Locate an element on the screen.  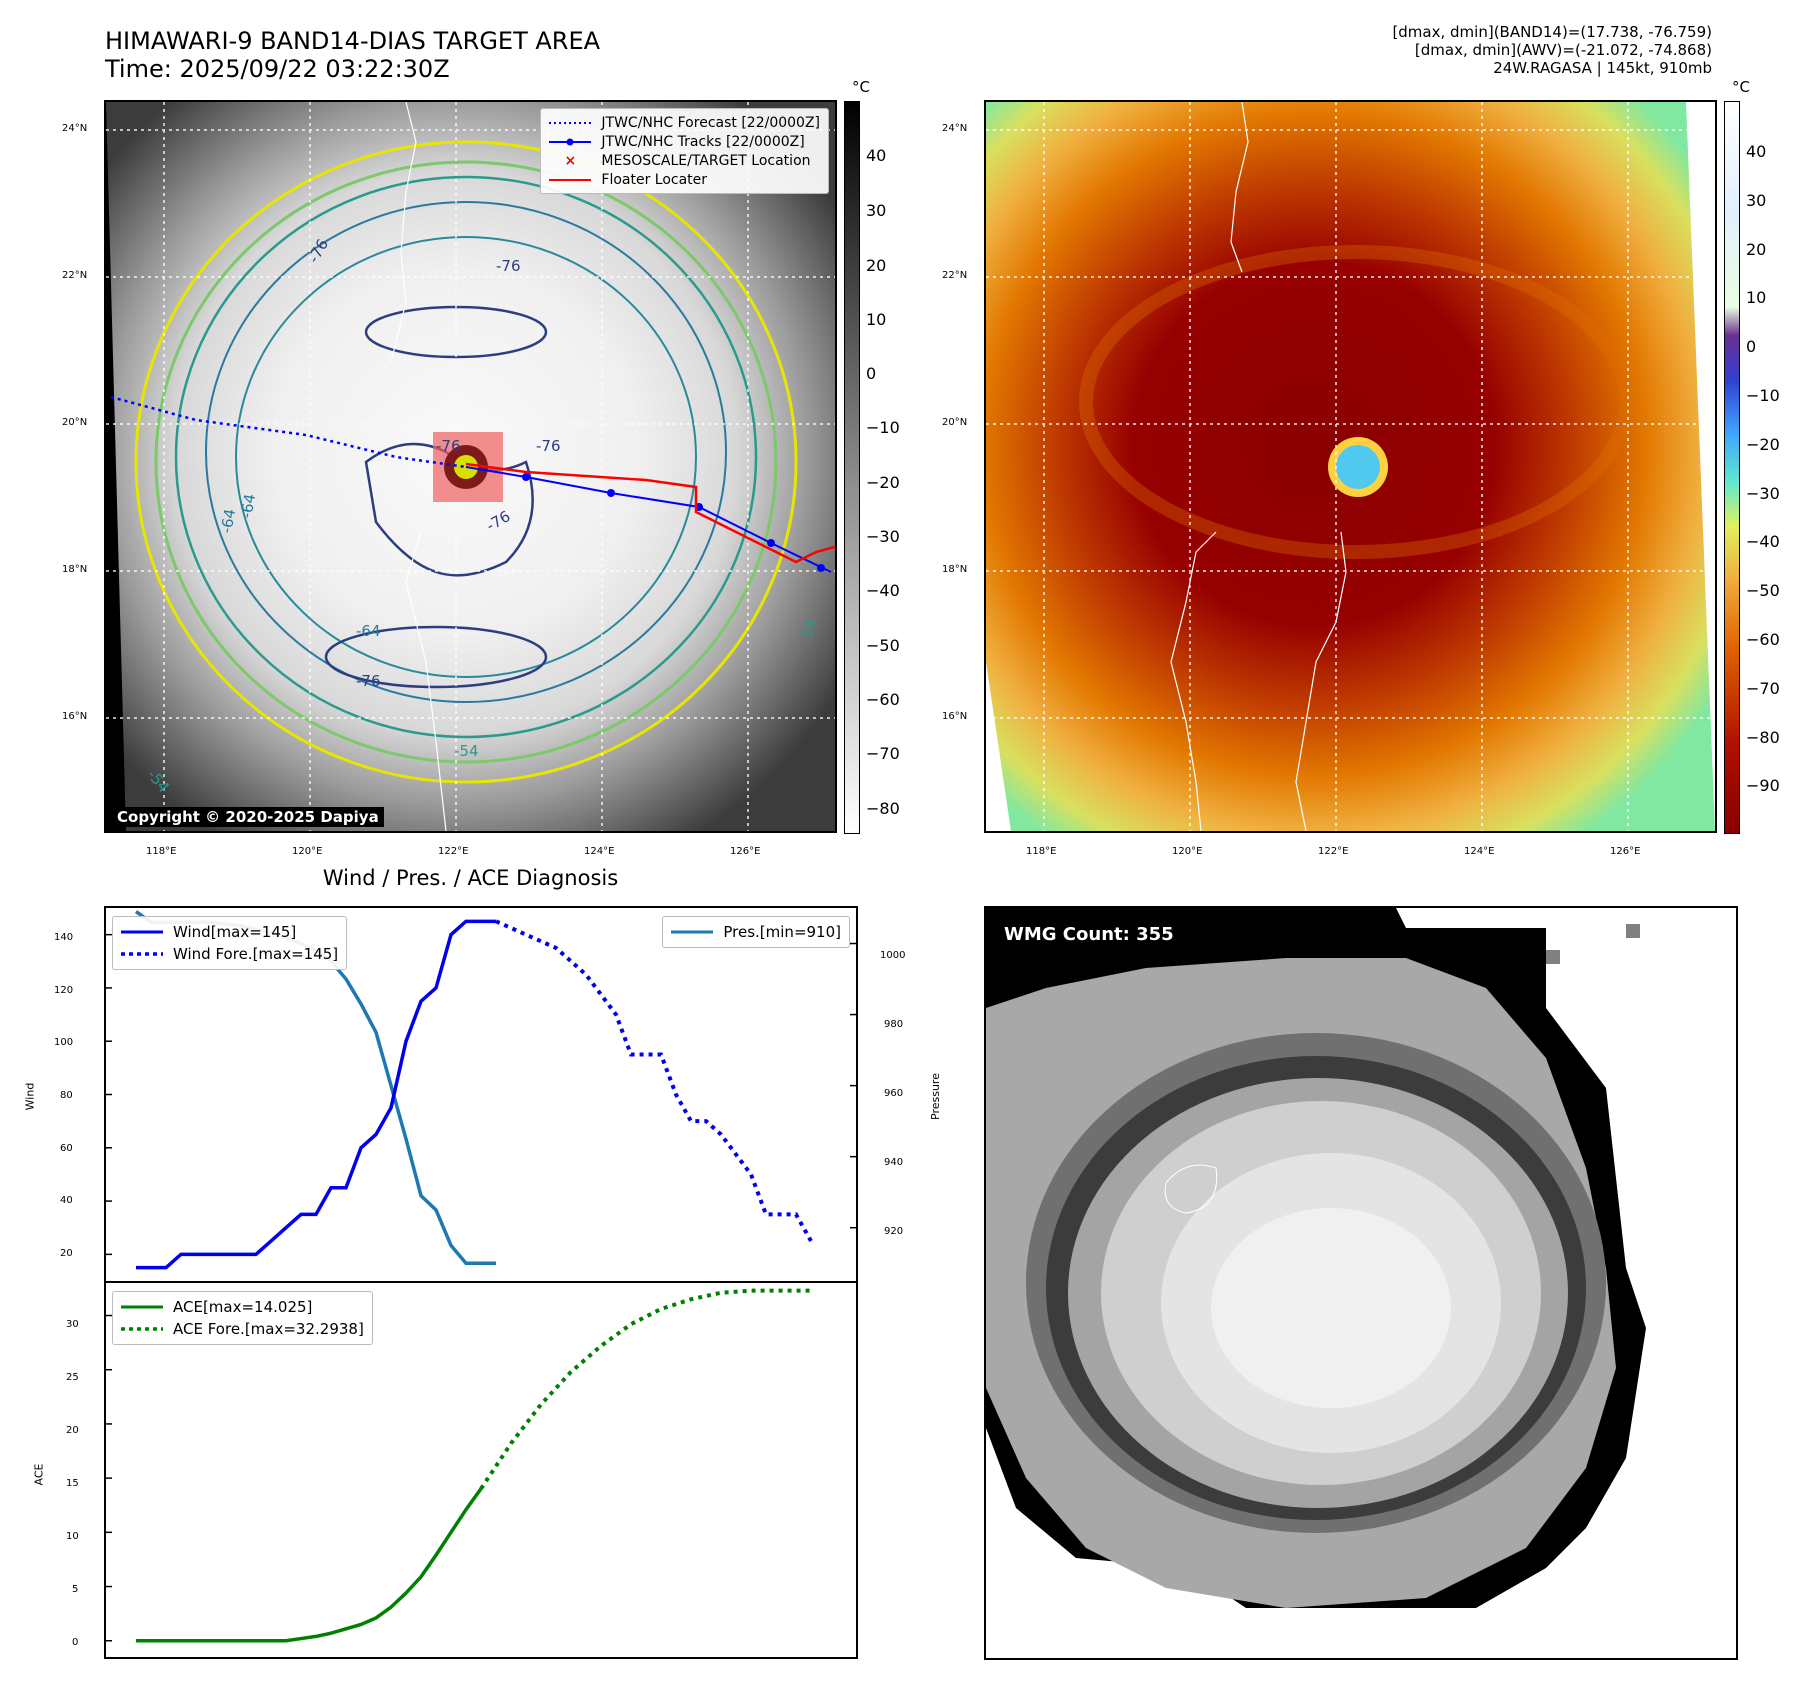
contour-label: -54 is located at coordinates (466, 751).